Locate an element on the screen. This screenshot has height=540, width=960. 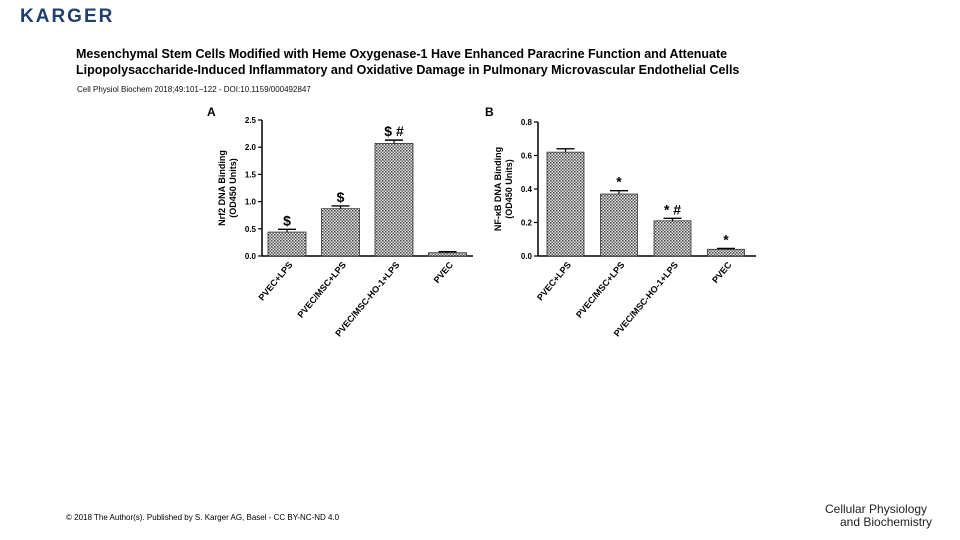
panel-a-label: A is located at coordinates (211, 112).